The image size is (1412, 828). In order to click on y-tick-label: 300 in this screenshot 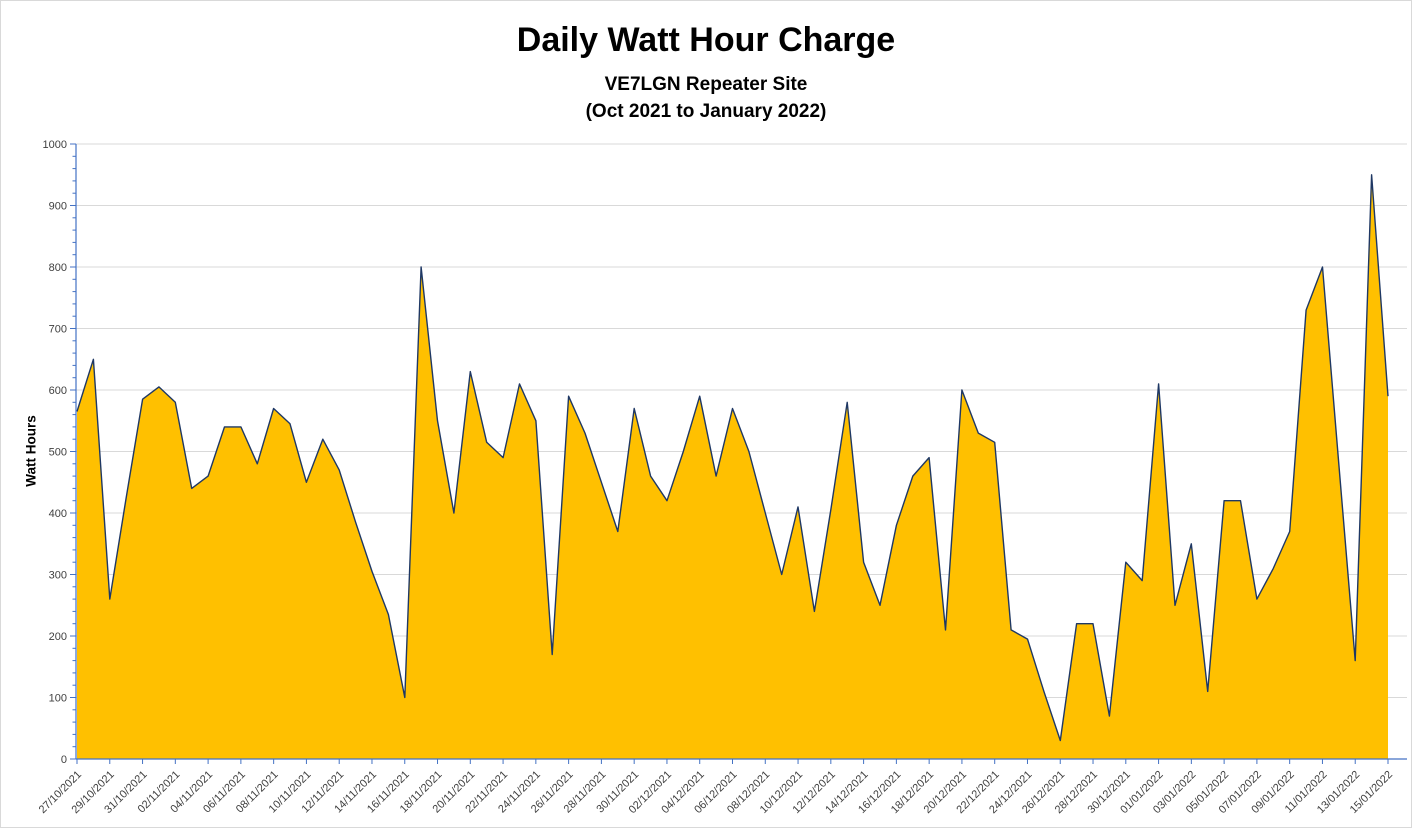, I will do `click(58, 576)`.